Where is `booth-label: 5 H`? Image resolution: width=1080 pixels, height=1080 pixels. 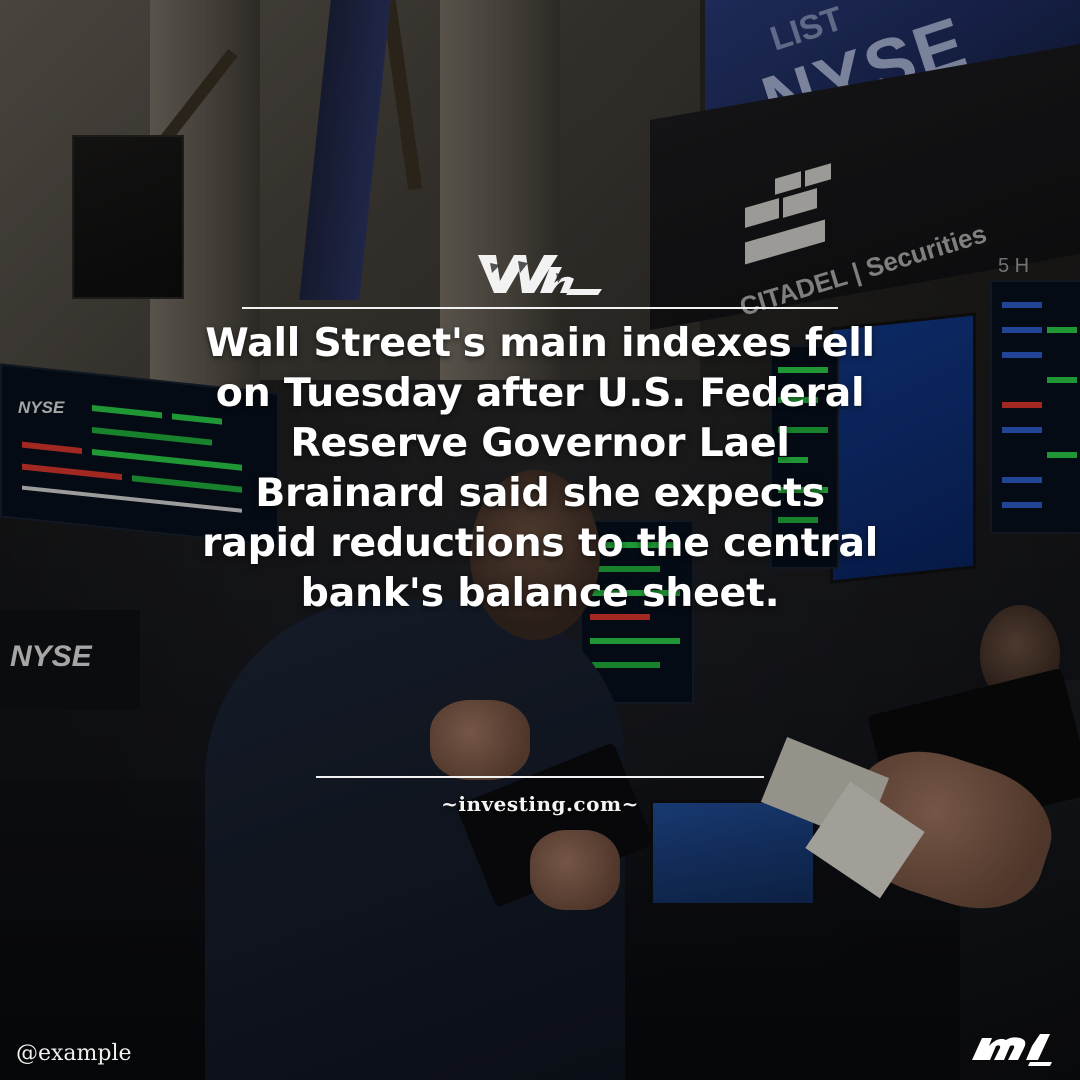 booth-label: 5 H is located at coordinates (1014, 266).